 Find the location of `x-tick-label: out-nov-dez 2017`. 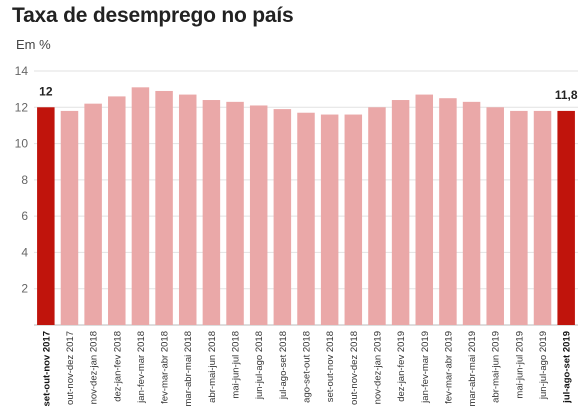

x-tick-label: out-nov-dez 2017 is located at coordinates (70, 368).